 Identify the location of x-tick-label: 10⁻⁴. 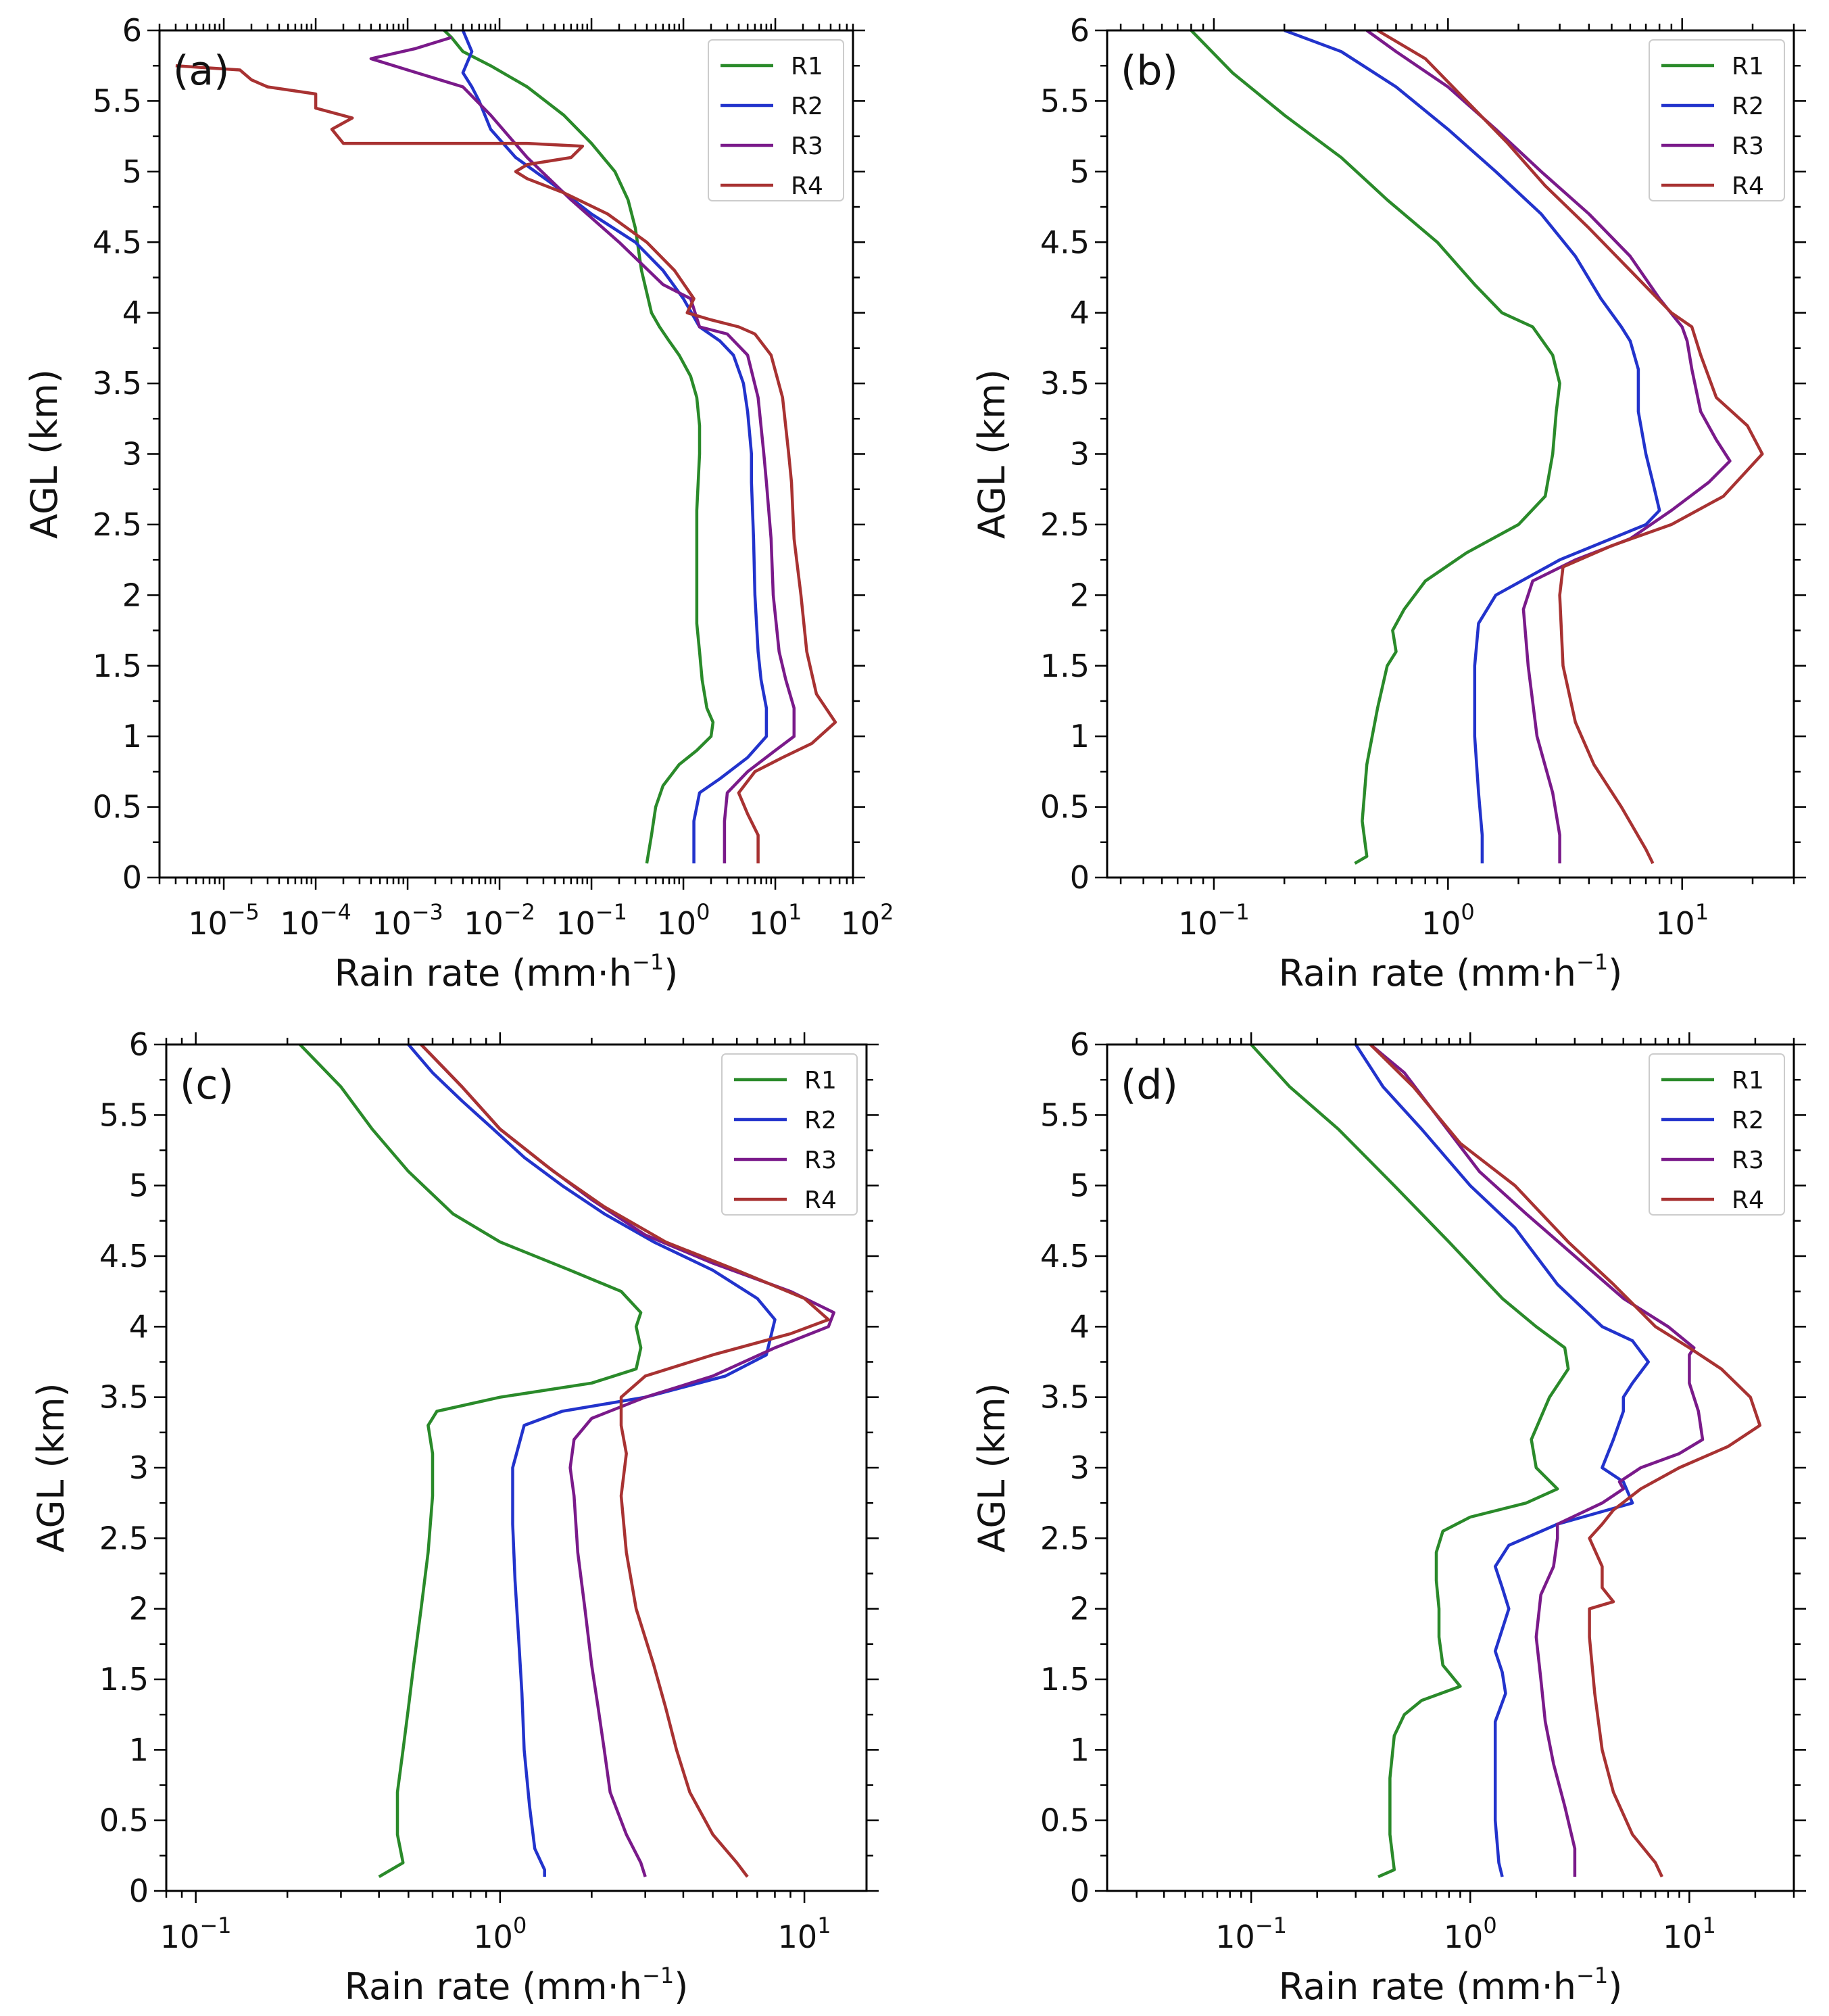
(315, 920).